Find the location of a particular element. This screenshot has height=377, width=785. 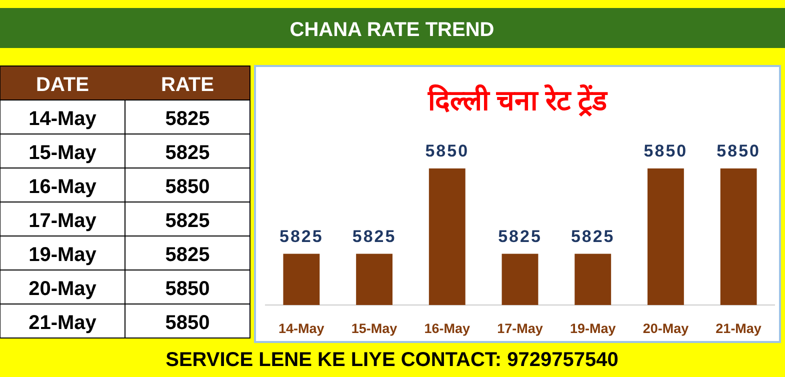

text: DATE is located at coordinates (62, 85).